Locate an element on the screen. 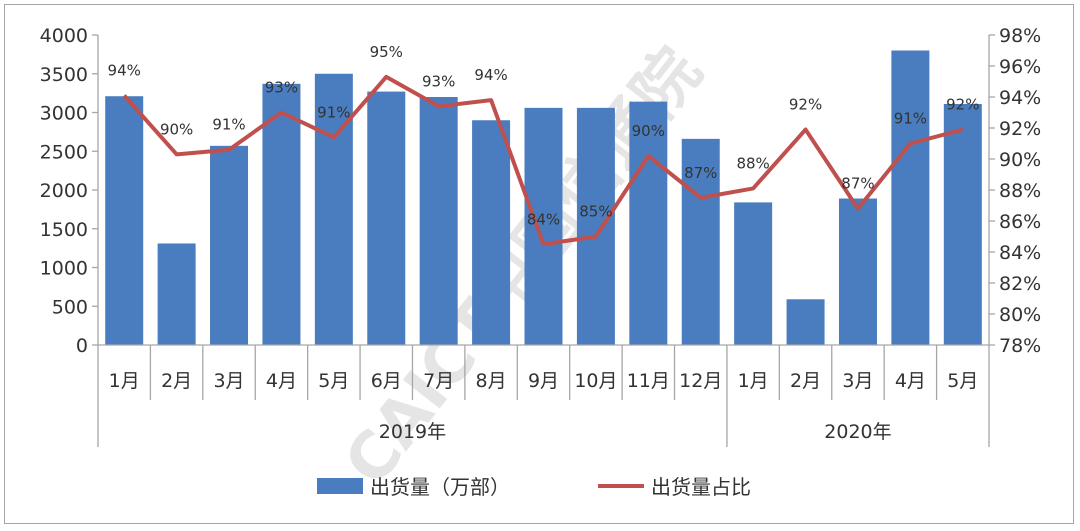  right-axis-ticks: 78% 80% 82% 84% 86% 88% 90% 92% 94% 96% 98% is located at coordinates (1015, 191).